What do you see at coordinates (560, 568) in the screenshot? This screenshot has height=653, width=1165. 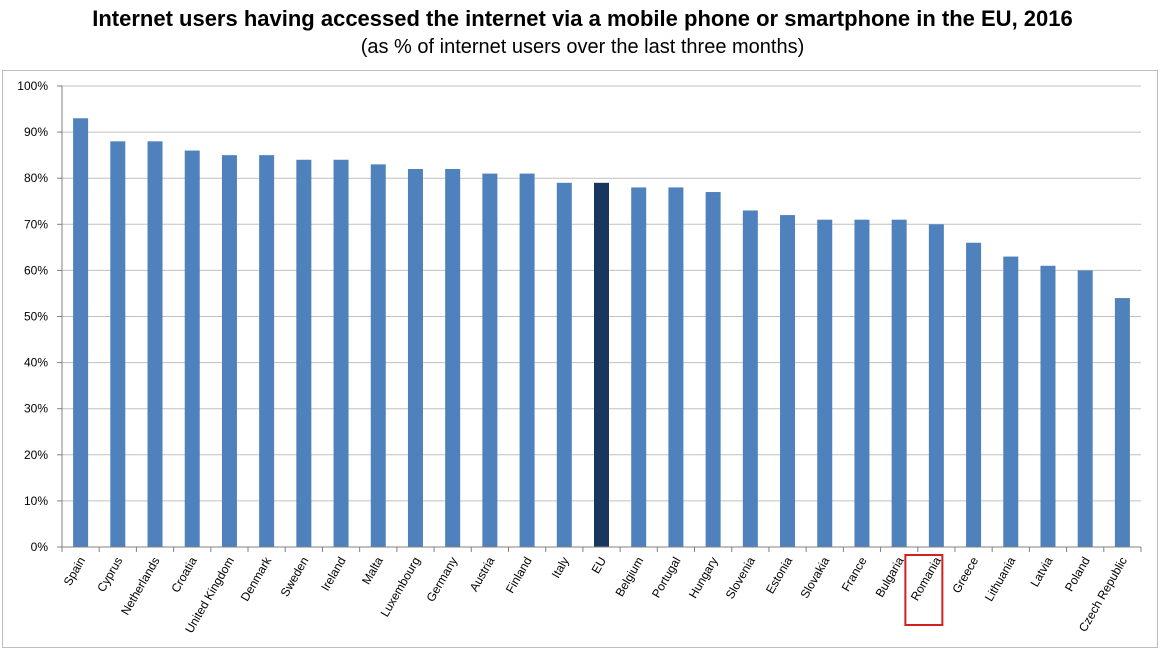 I see `category-label: Italy` at bounding box center [560, 568].